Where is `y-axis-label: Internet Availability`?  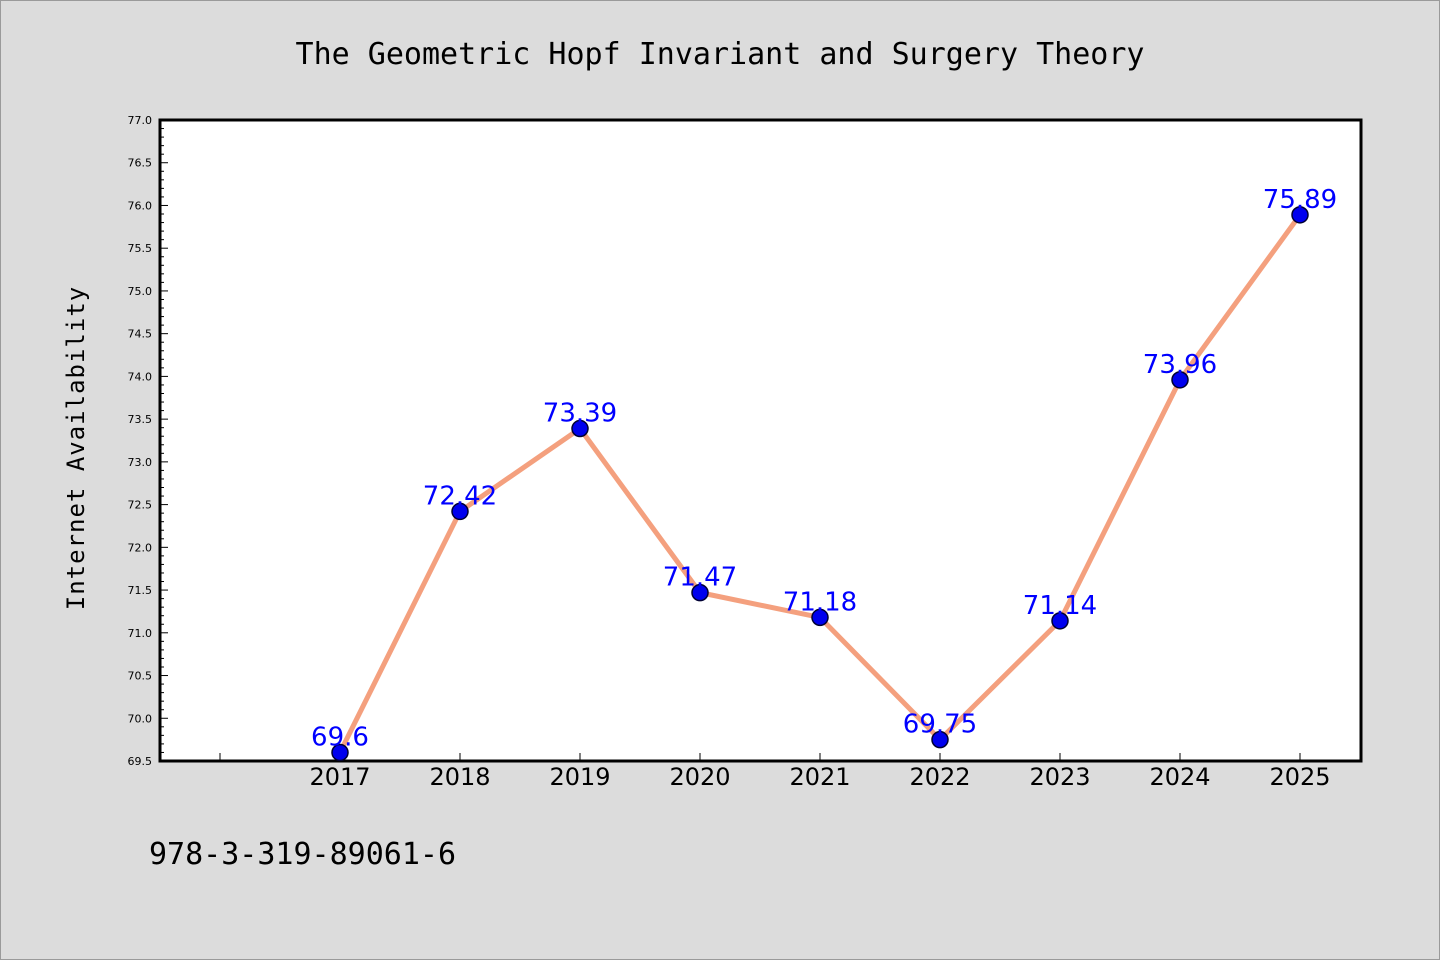 y-axis-label: Internet Availability is located at coordinates (76, 448).